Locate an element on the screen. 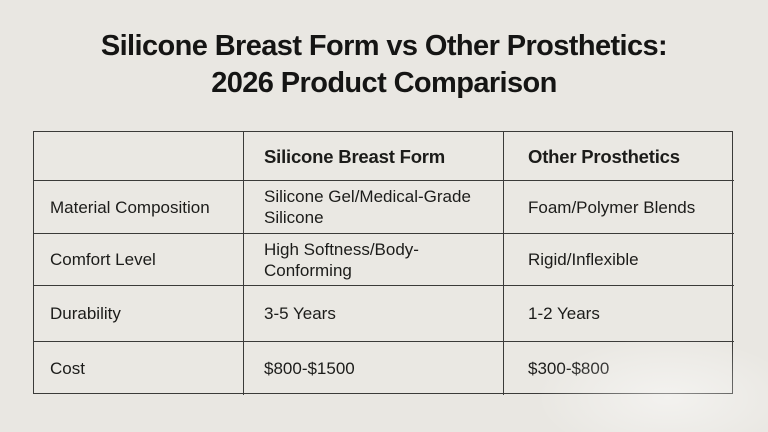  cell-cost-other: $300-$800 is located at coordinates (569, 368).